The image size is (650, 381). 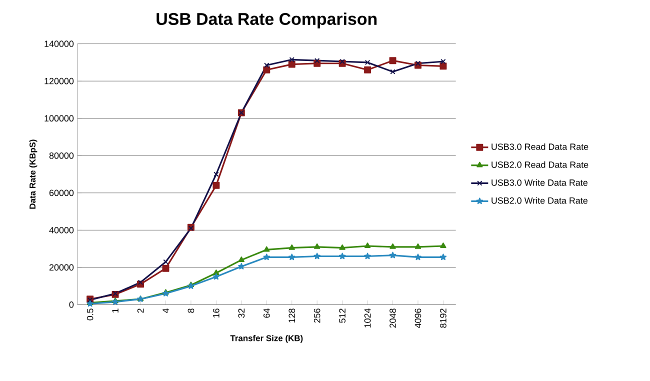 What do you see at coordinates (191, 310) in the screenshot?
I see `x-tick-label: 8` at bounding box center [191, 310].